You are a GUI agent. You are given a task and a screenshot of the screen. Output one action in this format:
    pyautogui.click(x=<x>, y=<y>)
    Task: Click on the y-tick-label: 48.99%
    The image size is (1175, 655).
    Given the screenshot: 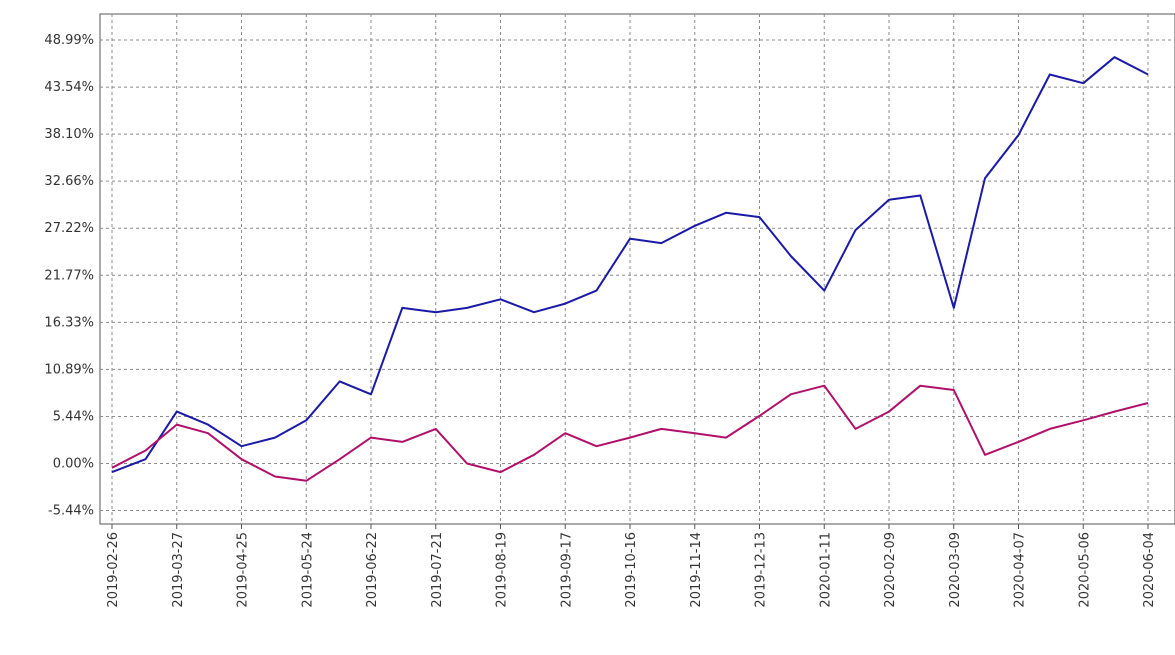 What is the action you would take?
    pyautogui.click(x=69, y=40)
    